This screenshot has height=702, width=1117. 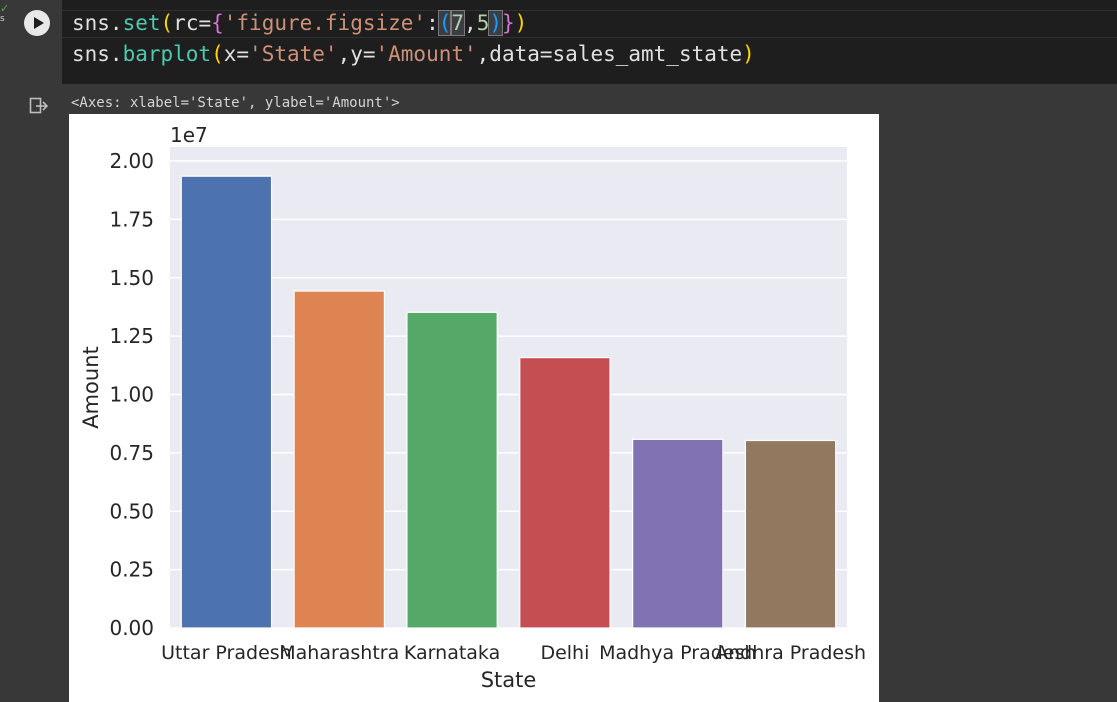 What do you see at coordinates (131, 511) in the screenshot?
I see `y-tick-label: 0.50` at bounding box center [131, 511].